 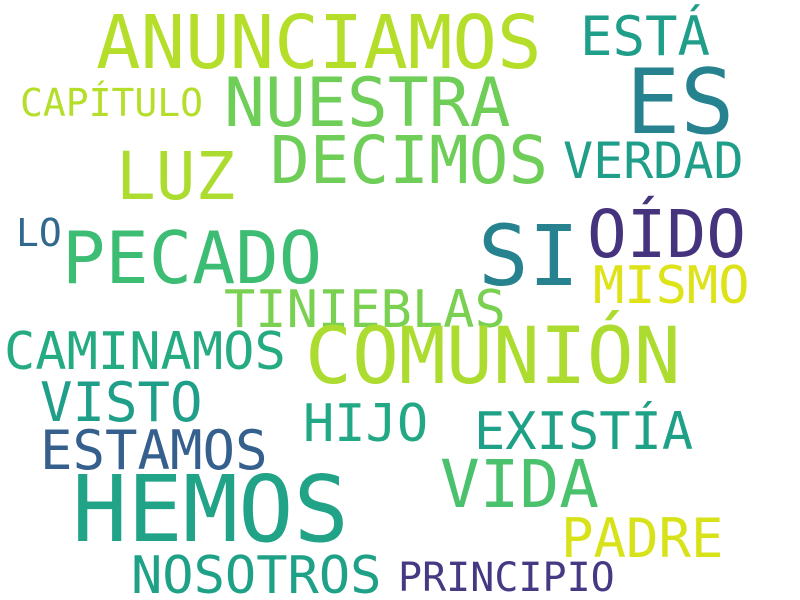 What do you see at coordinates (256, 573) in the screenshot?
I see `word-nosotros: NOSOTROS` at bounding box center [256, 573].